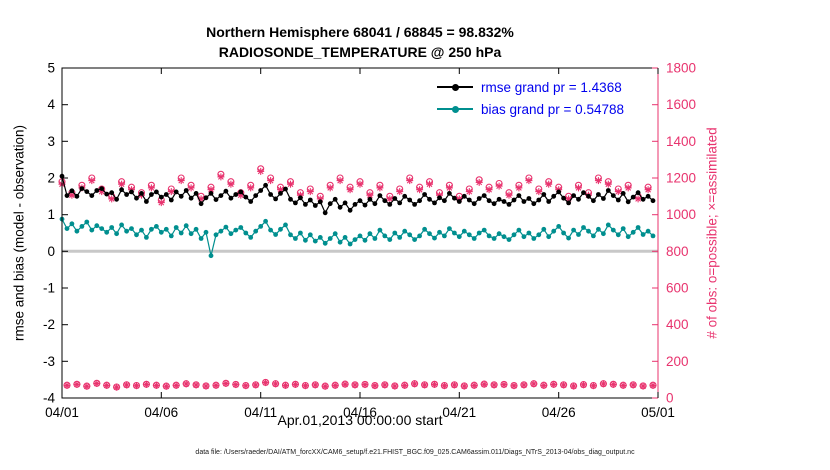 This screenshot has width=830, height=470. Describe the element at coordinates (19, 233) in the screenshot. I see `left-axis-label: rmse and bias (model - observation)` at that location.